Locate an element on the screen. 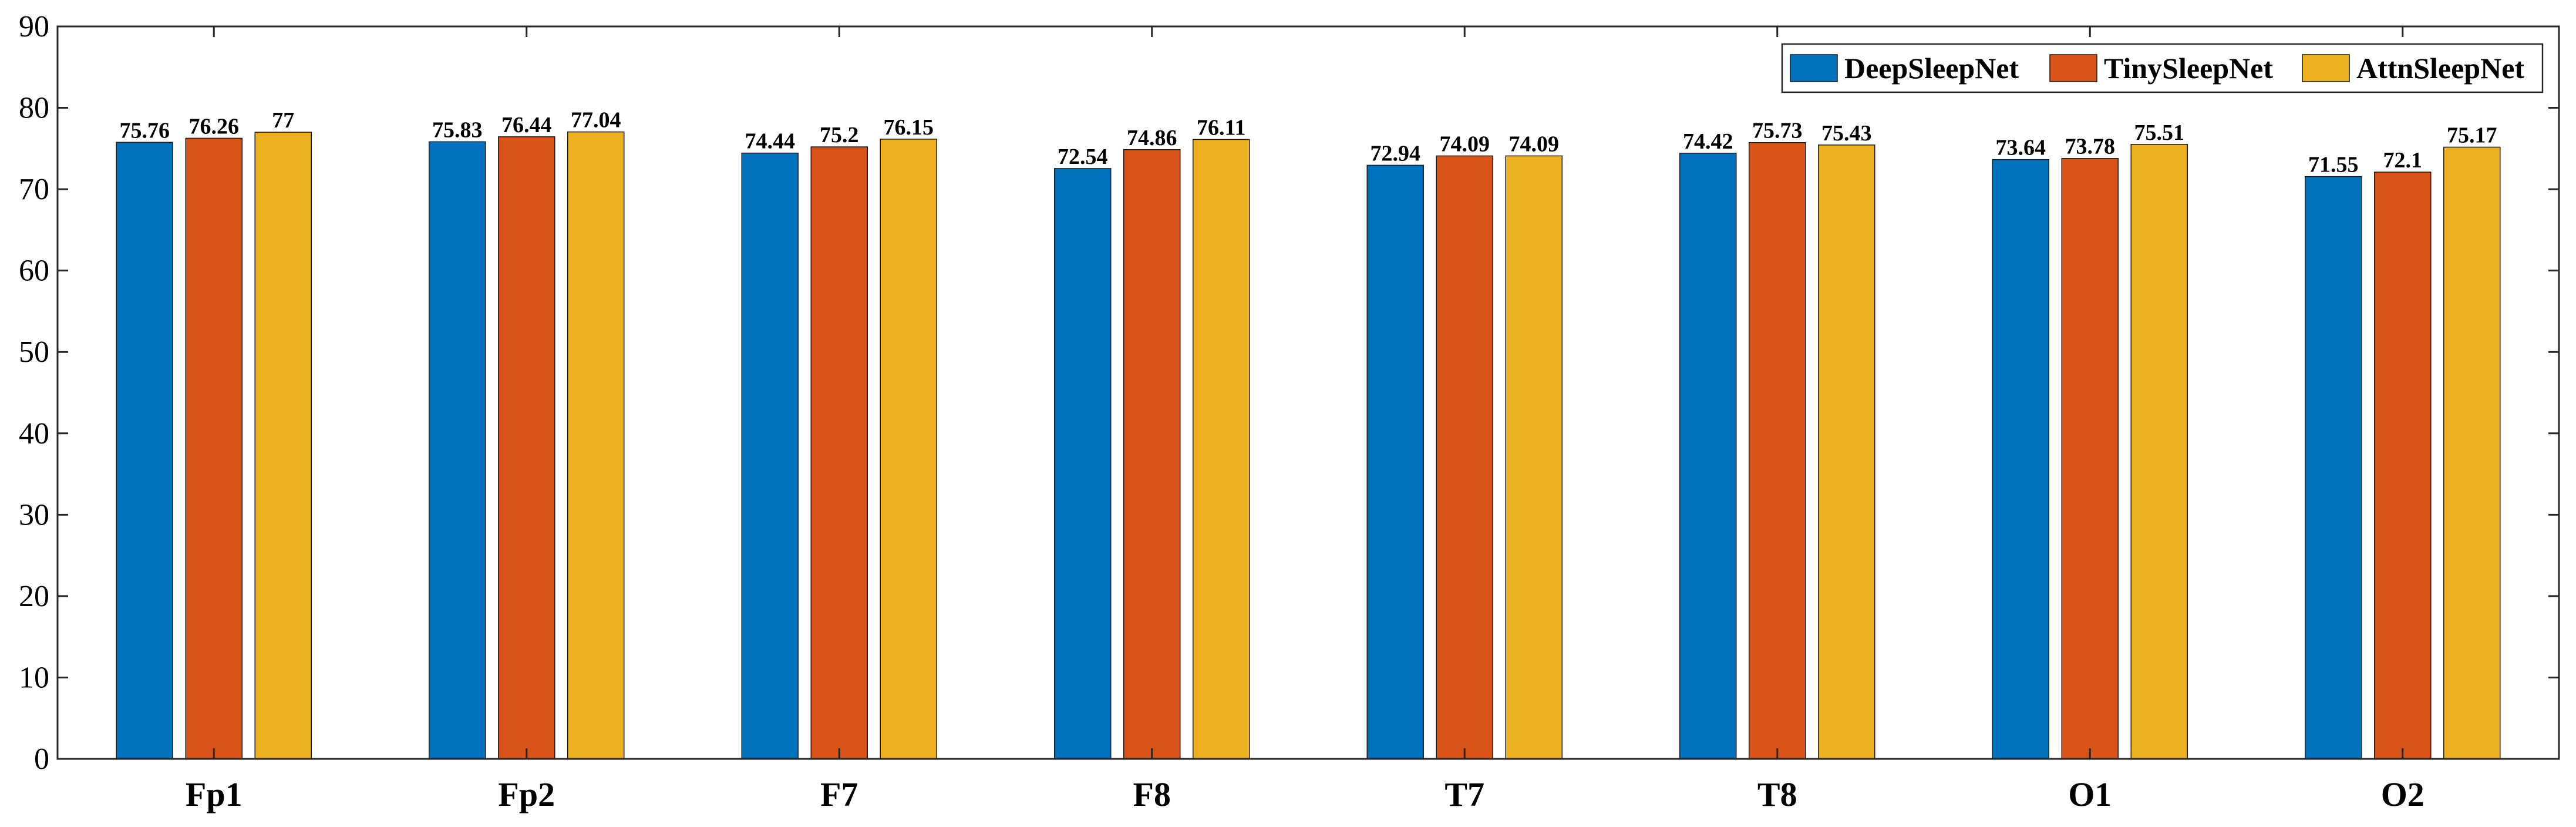 The height and width of the screenshot is (827, 2576). x-tick-label: T7 is located at coordinates (1464, 794).